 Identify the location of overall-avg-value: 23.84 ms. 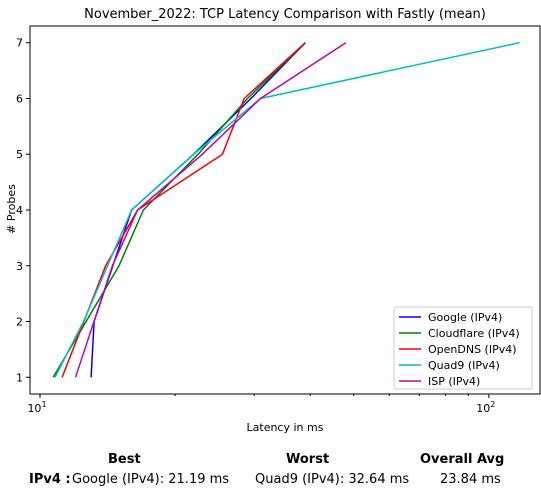
(470, 479).